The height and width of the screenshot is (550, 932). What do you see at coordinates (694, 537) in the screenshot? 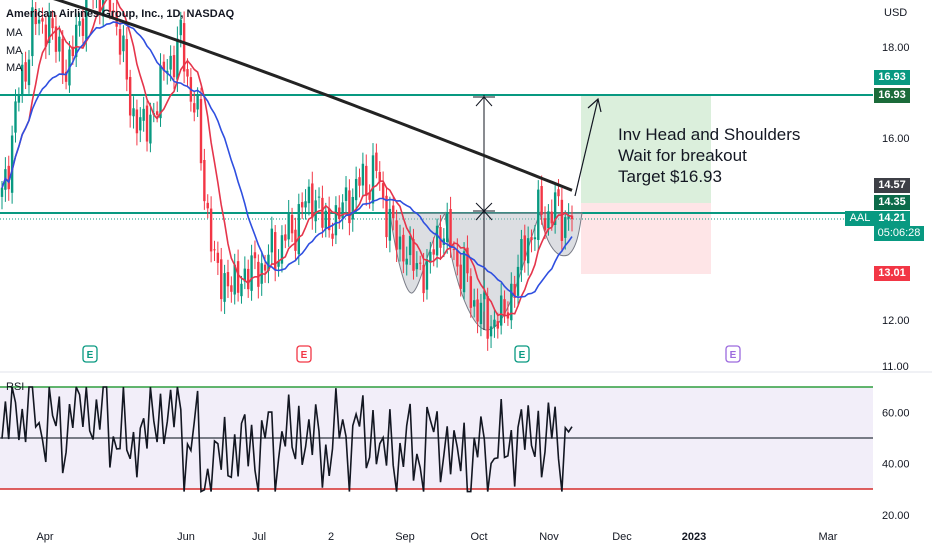
I see `time-tick-label: 2023` at bounding box center [694, 537].